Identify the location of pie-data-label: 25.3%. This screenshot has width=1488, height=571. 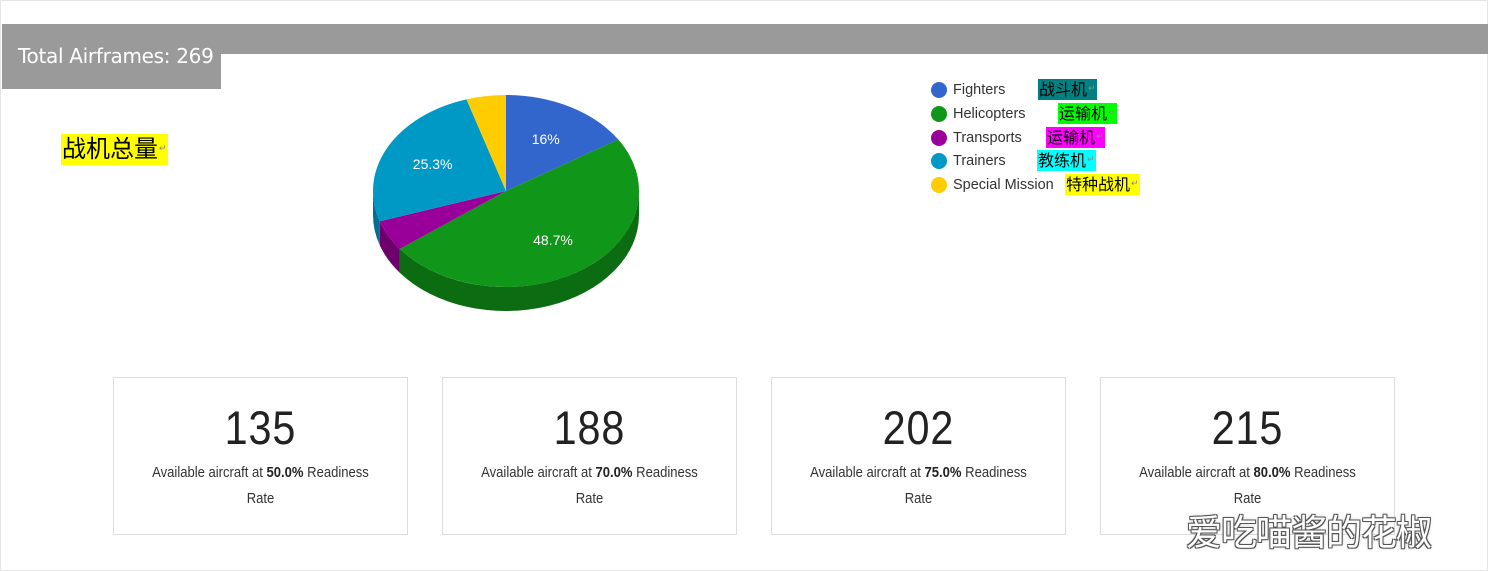
(433, 164).